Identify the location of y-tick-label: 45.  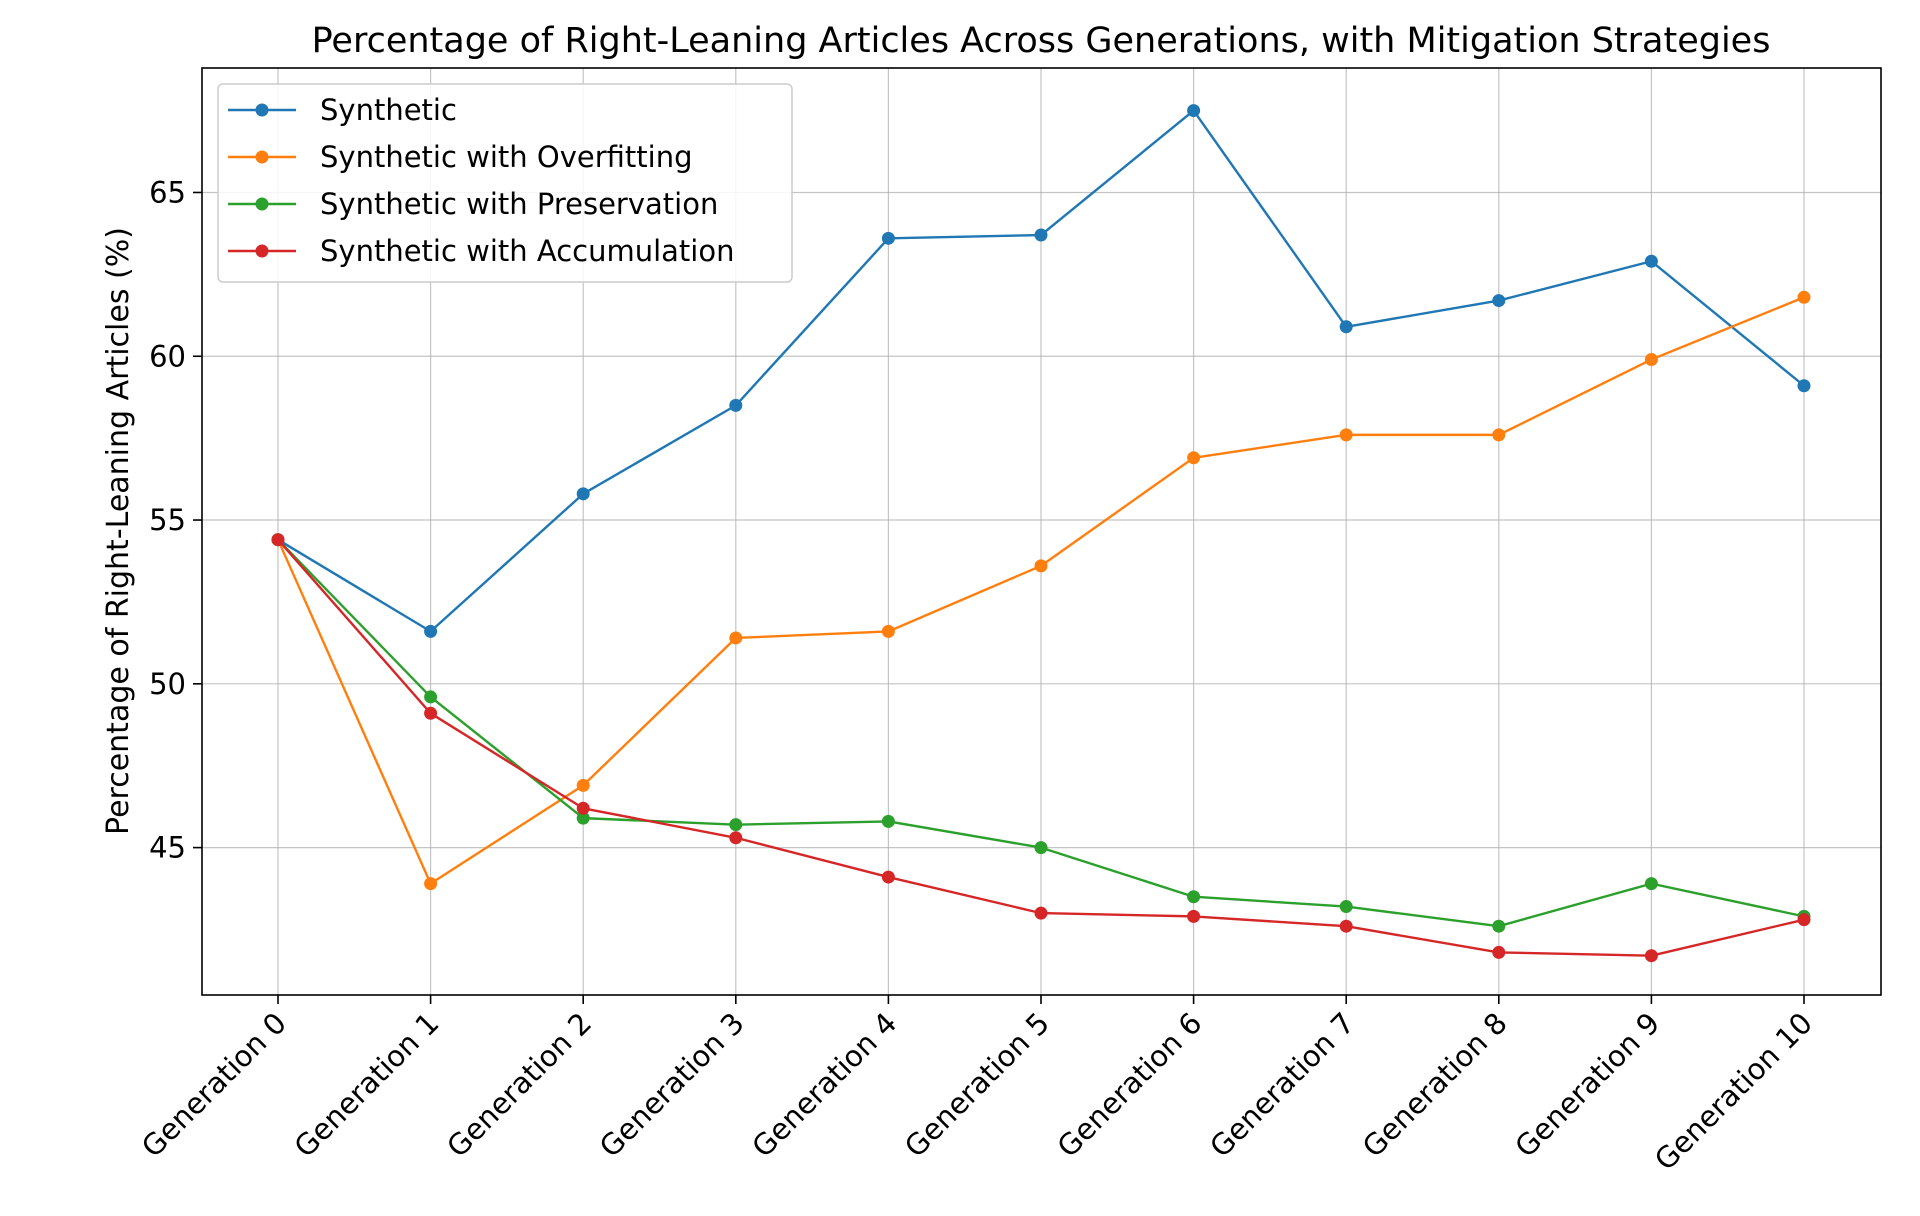
(167, 848).